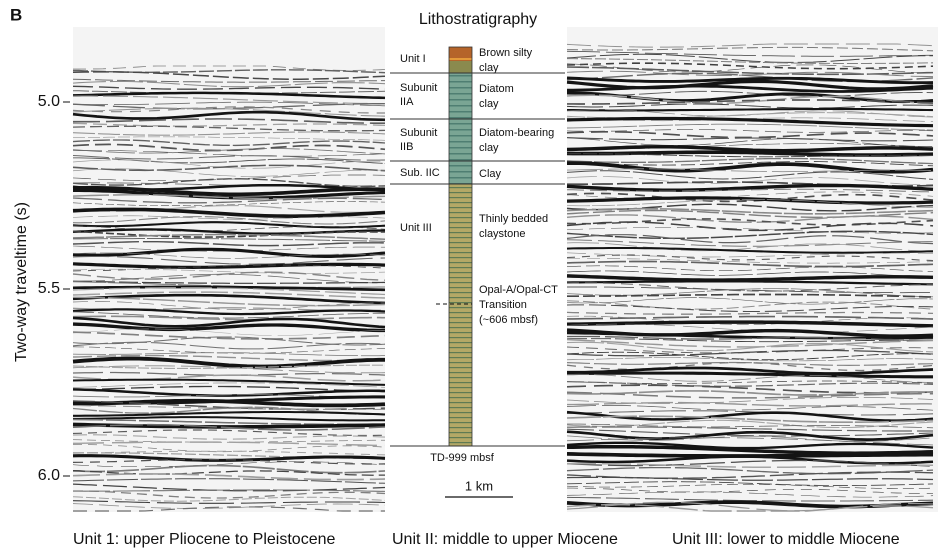 This screenshot has height=552, width=944. I want to click on scale-bar-label: 1 km, so click(479, 485).